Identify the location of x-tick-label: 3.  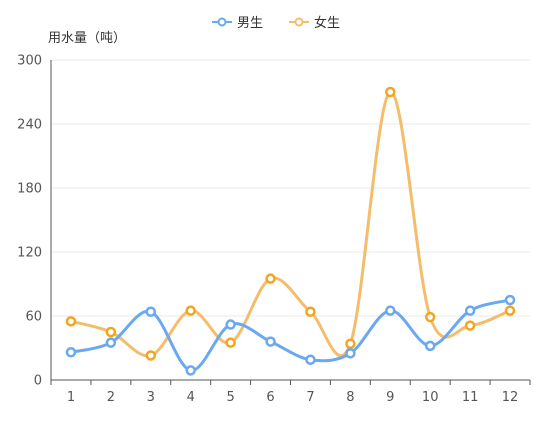
(151, 397).